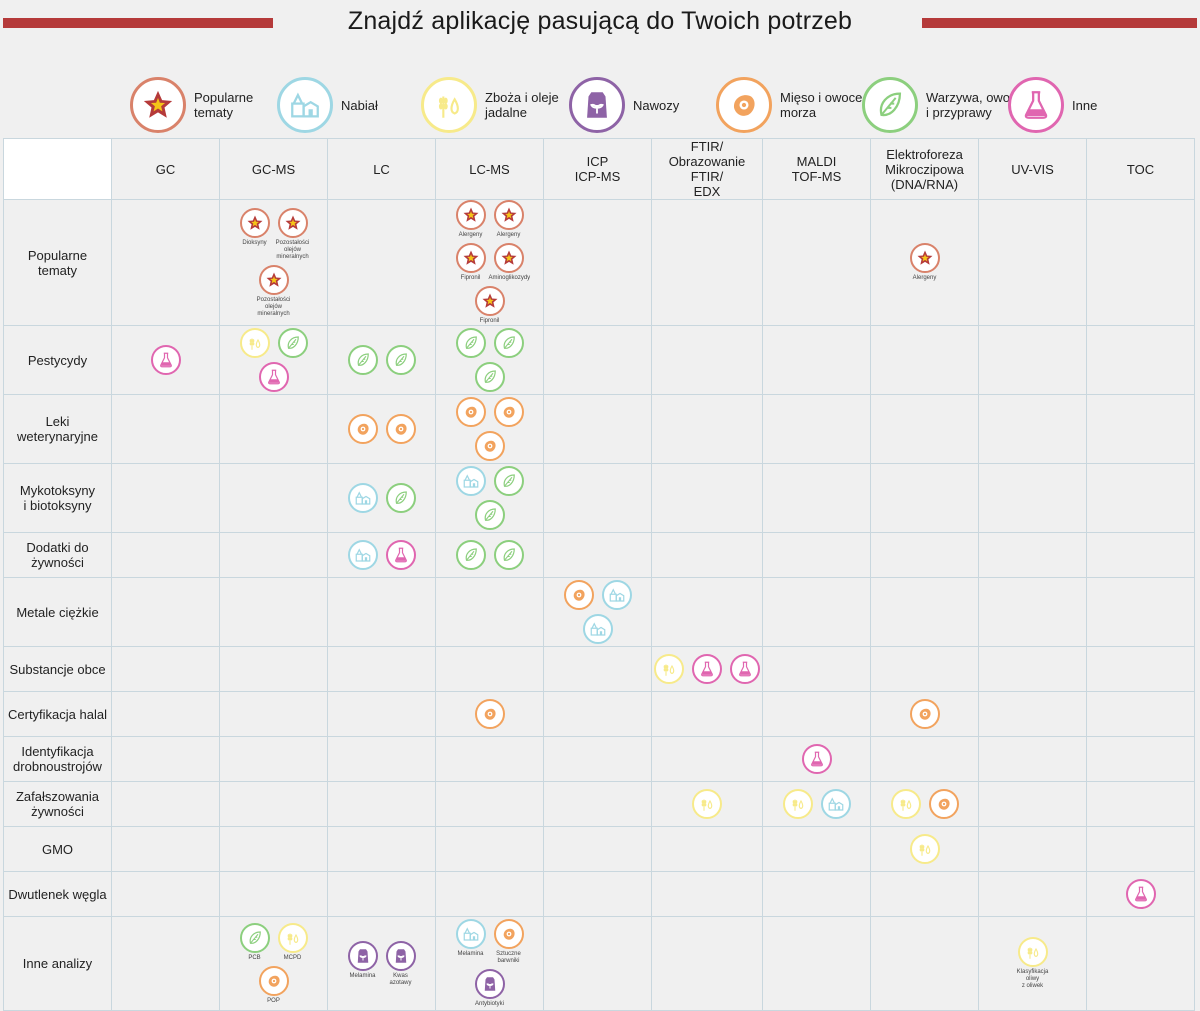 This screenshot has height=1011, width=1200. I want to click on row-header-line: żywności, so click(57, 562).